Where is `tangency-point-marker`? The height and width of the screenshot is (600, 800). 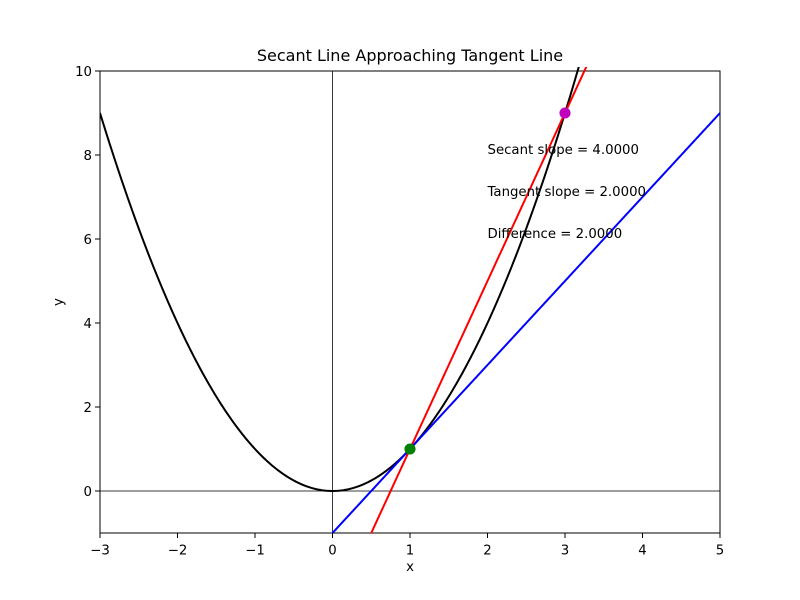 tangency-point-marker is located at coordinates (410, 449).